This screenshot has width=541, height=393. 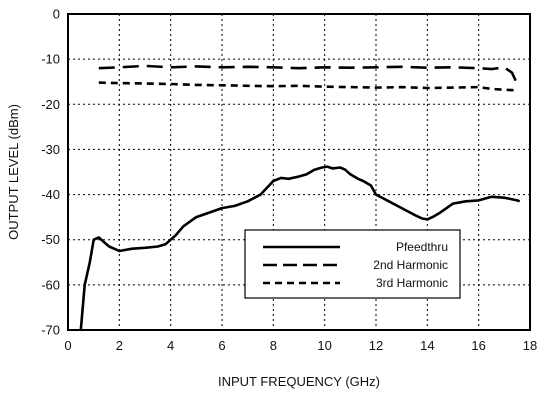 What do you see at coordinates (299, 381) in the screenshot?
I see `x-axis-title: INPUT FREQUENCY (GHz)` at bounding box center [299, 381].